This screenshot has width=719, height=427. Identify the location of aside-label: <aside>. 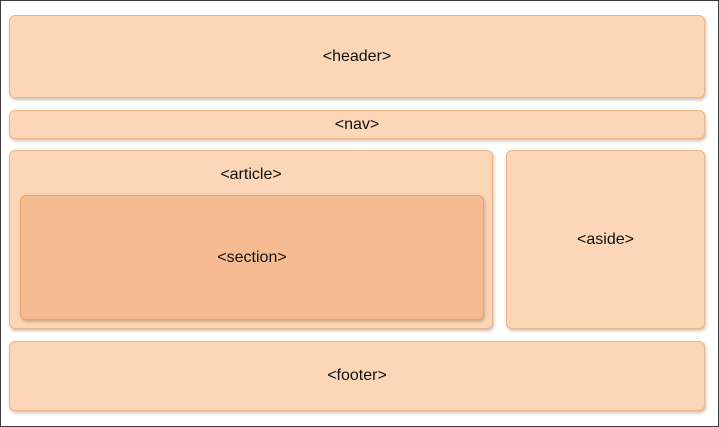
(605, 239).